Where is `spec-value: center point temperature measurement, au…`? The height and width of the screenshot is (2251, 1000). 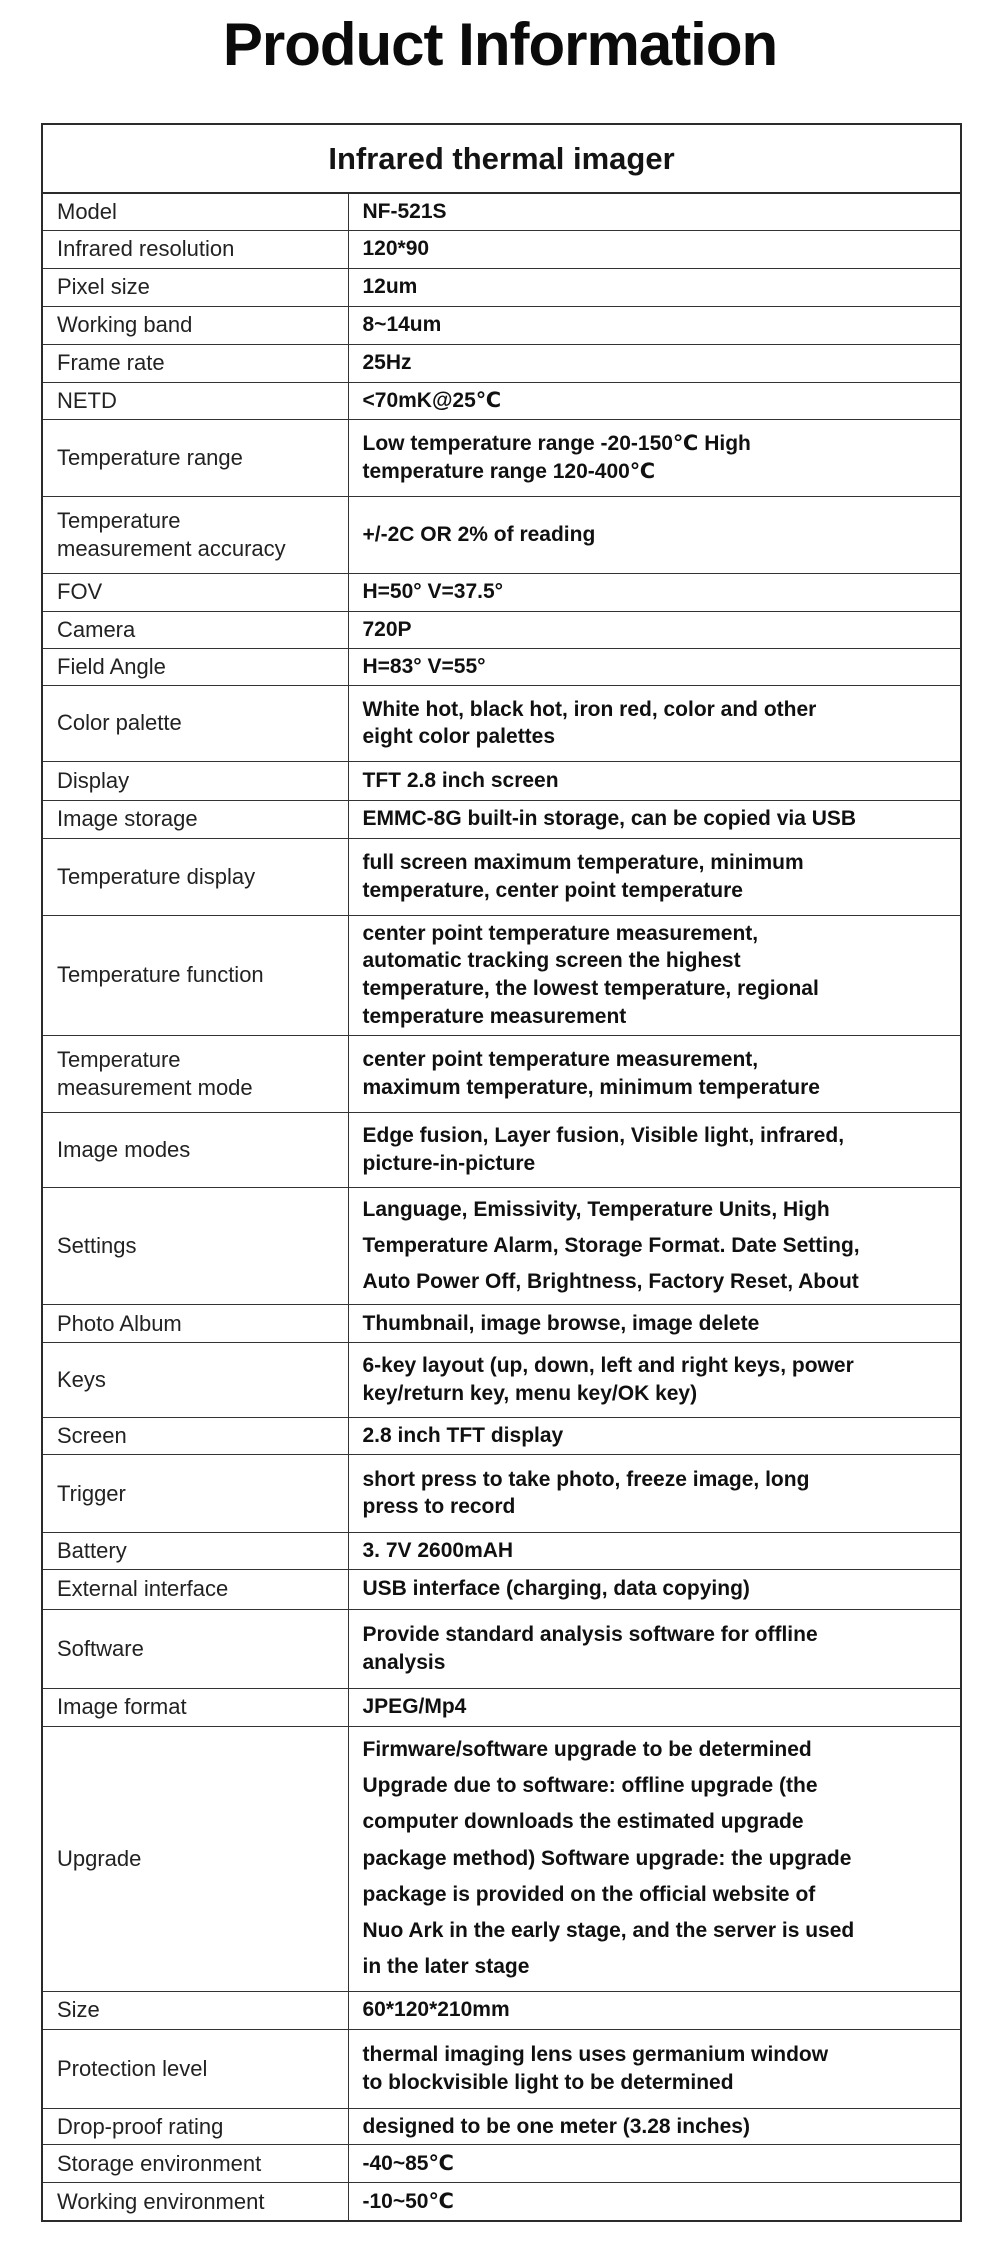
spec-value: center point temperature measurement, au… is located at coordinates (654, 975).